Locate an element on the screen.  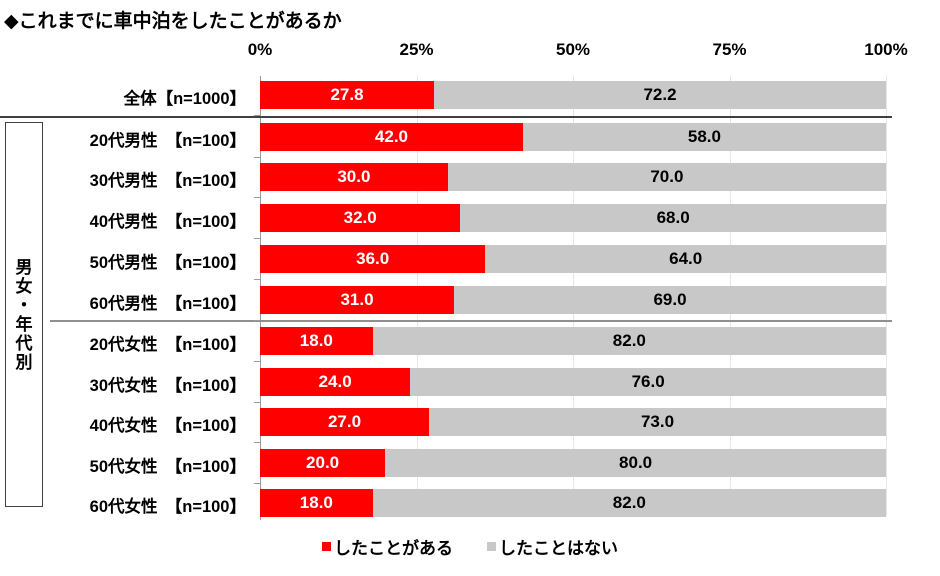
bar-no-value: 73.0 is located at coordinates (657, 421).